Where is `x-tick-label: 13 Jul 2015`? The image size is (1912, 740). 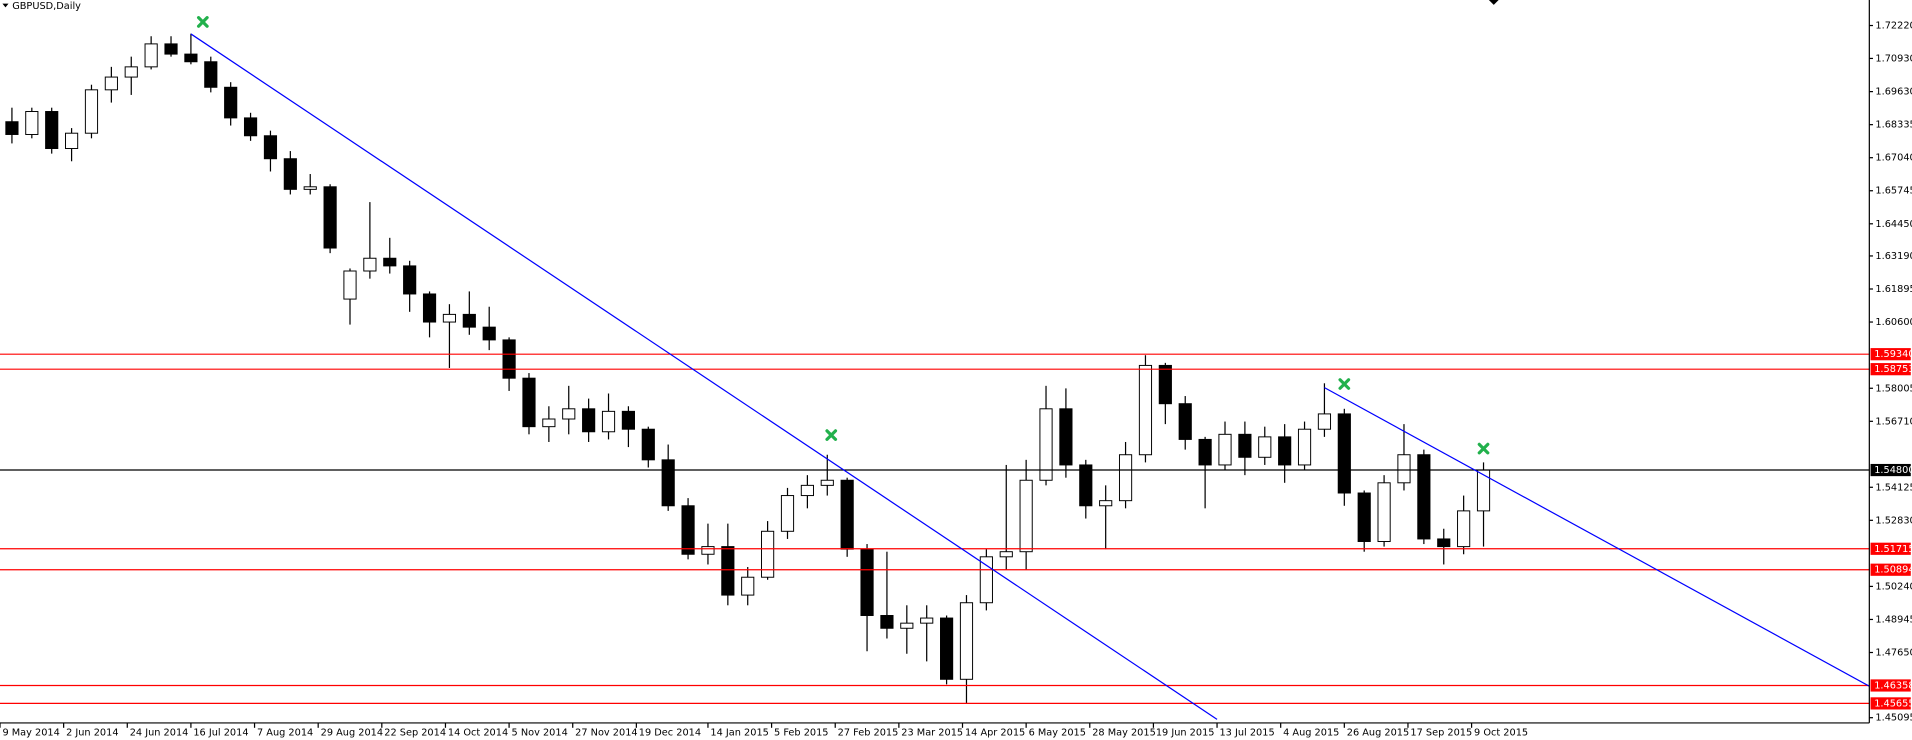
x-tick-label: 13 Jul 2015 is located at coordinates (1246, 733).